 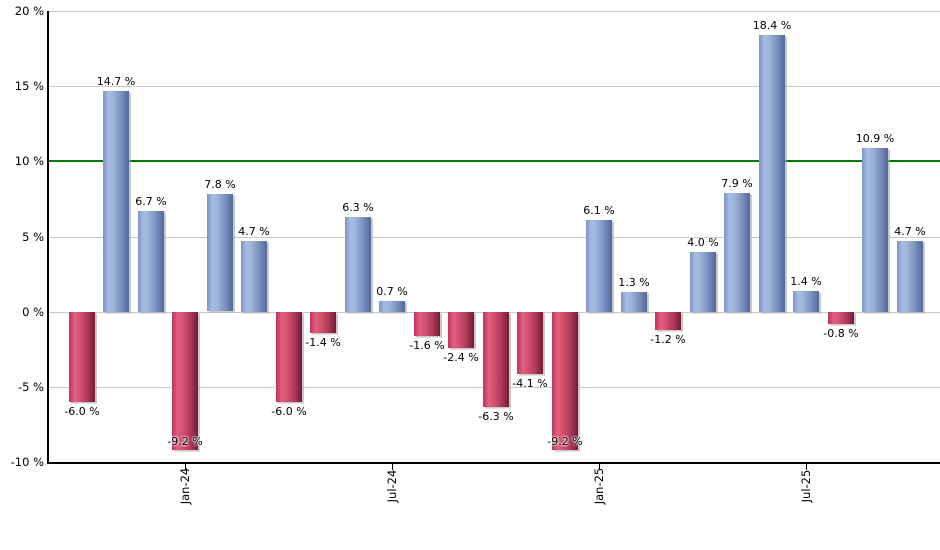 I want to click on y-axis-tick-label: 20 %, so click(x=29, y=11).